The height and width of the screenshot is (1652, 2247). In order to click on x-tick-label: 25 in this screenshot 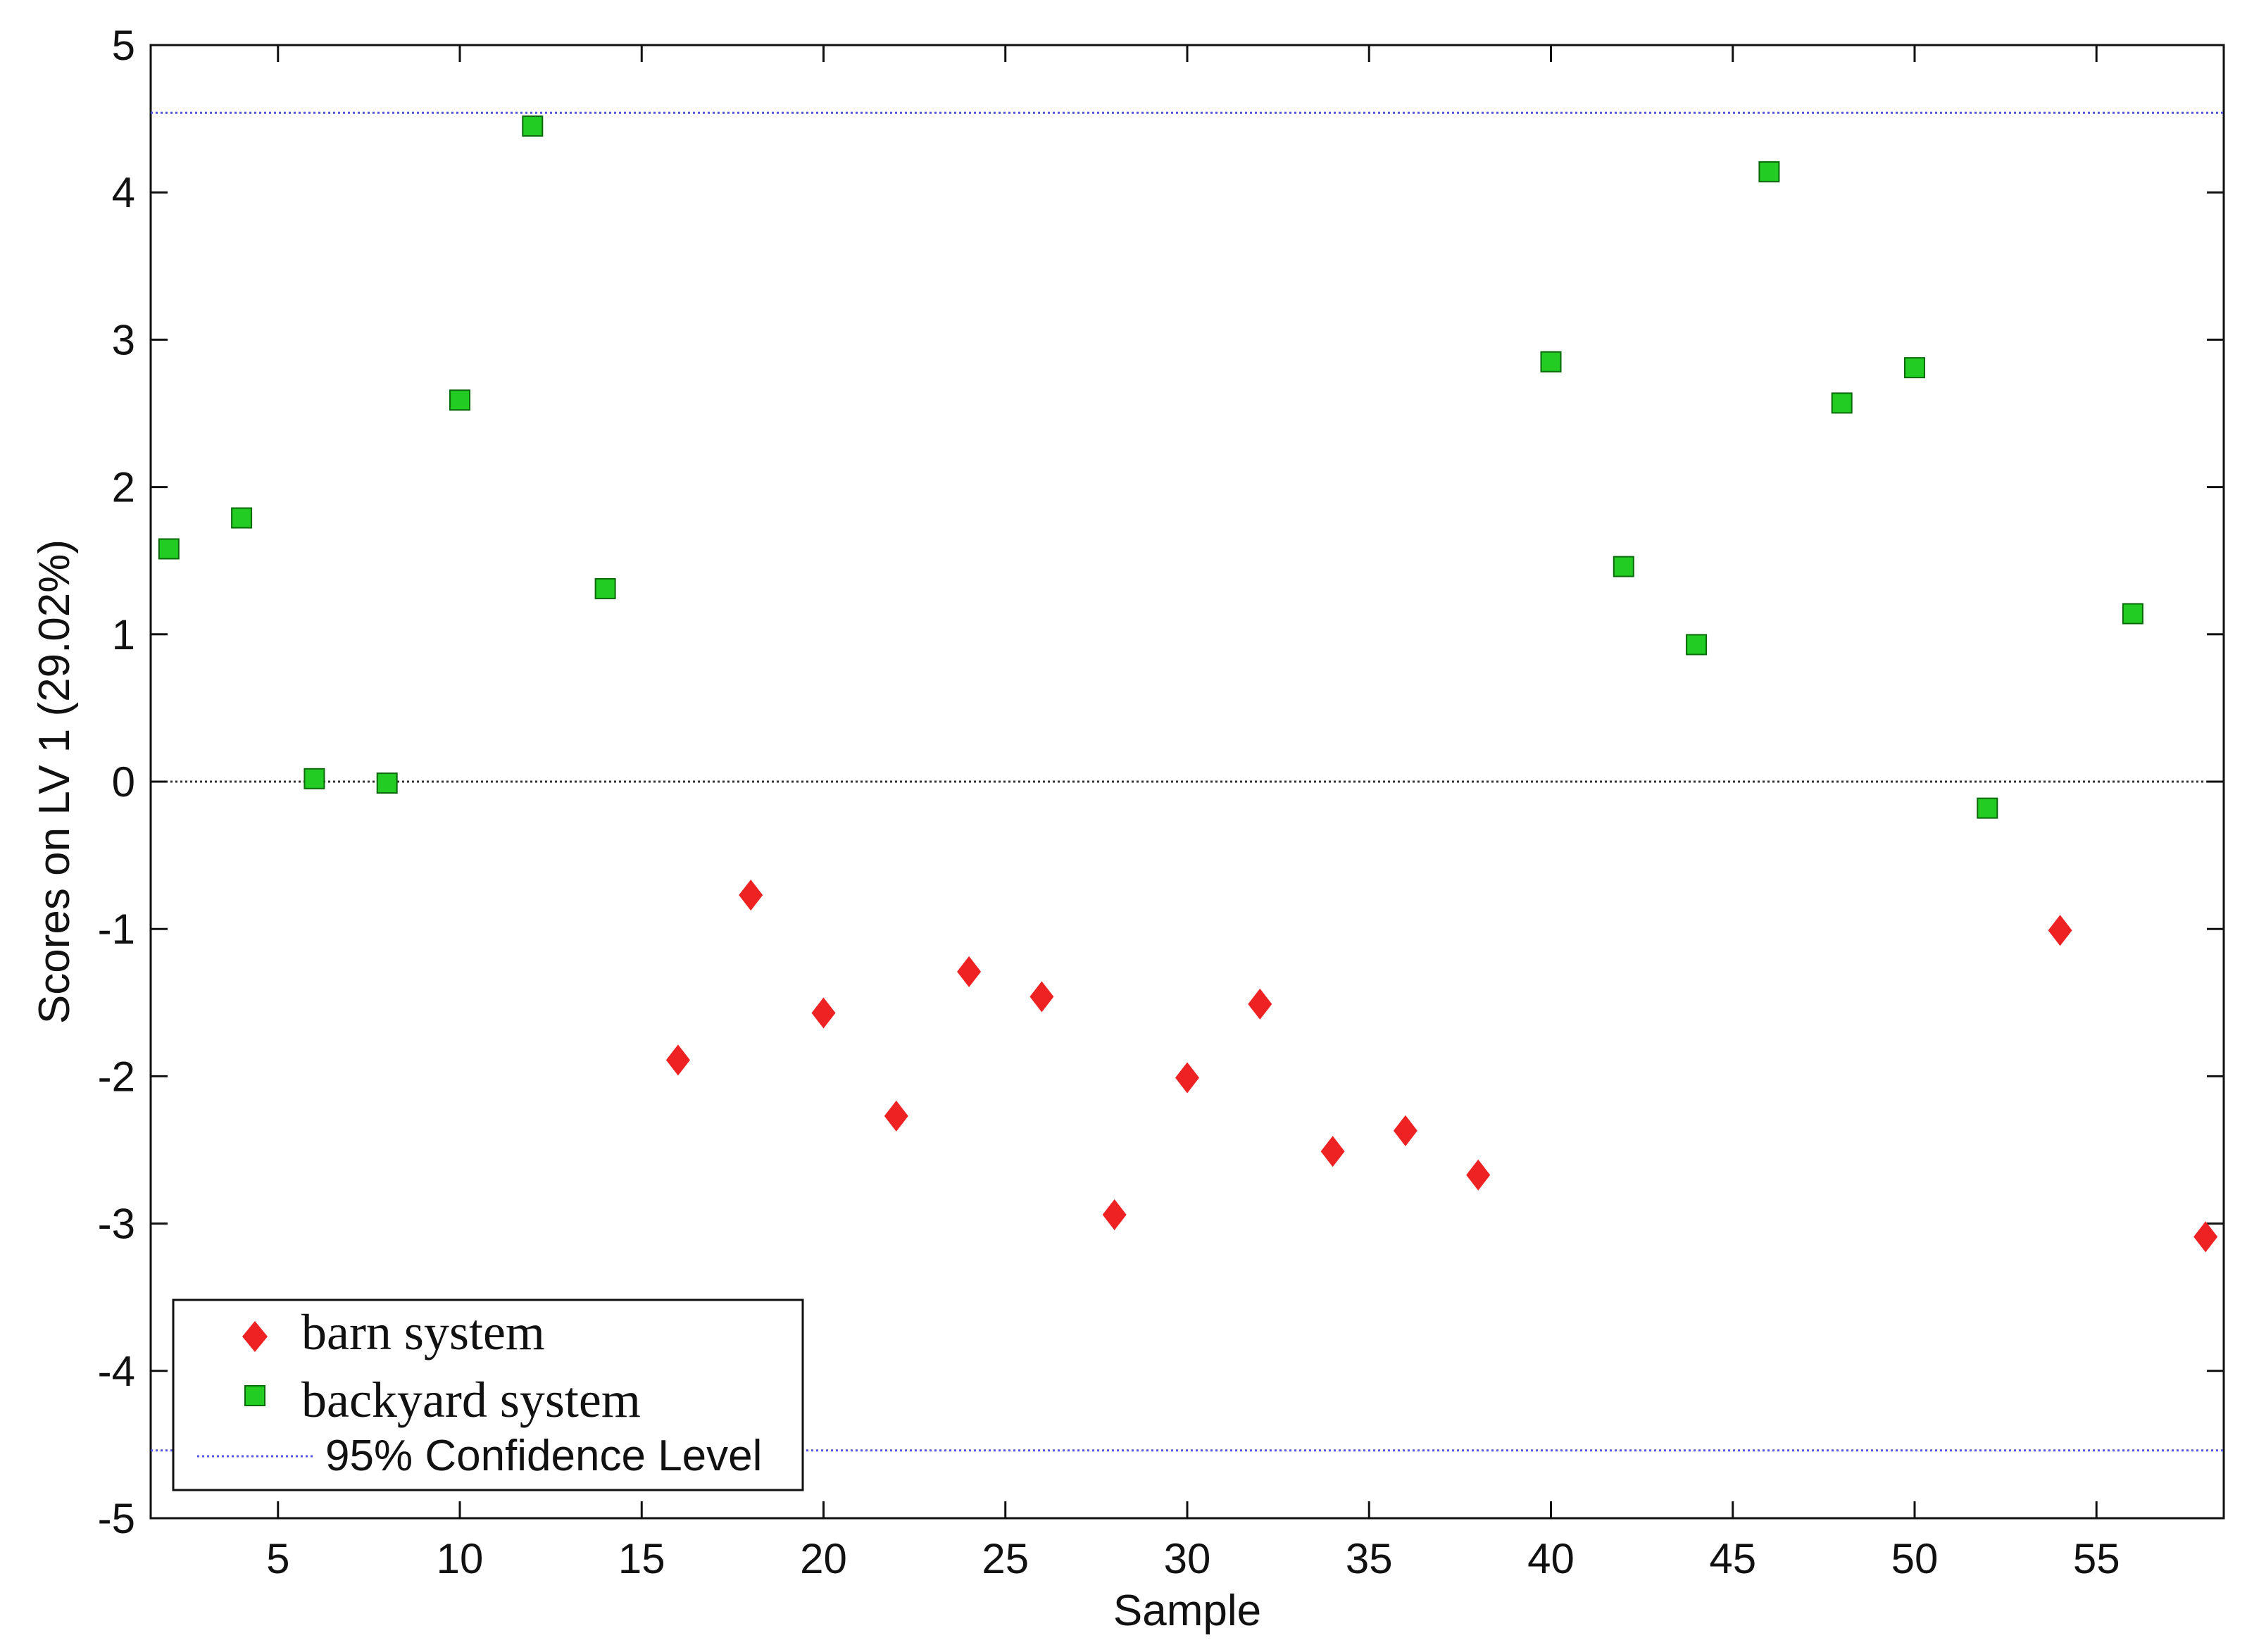, I will do `click(1005, 1558)`.